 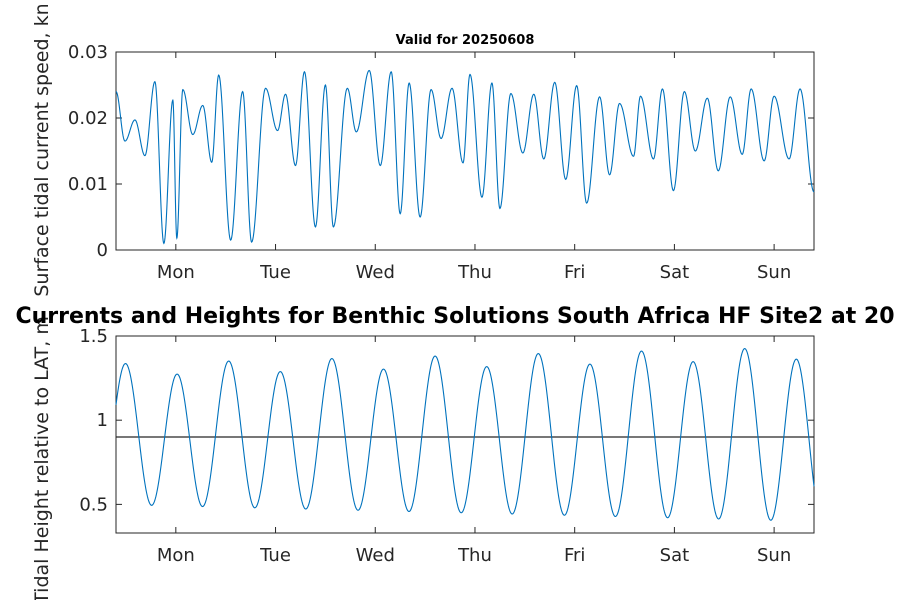 What do you see at coordinates (102, 250) in the screenshot?
I see `y-tick-label: 0` at bounding box center [102, 250].